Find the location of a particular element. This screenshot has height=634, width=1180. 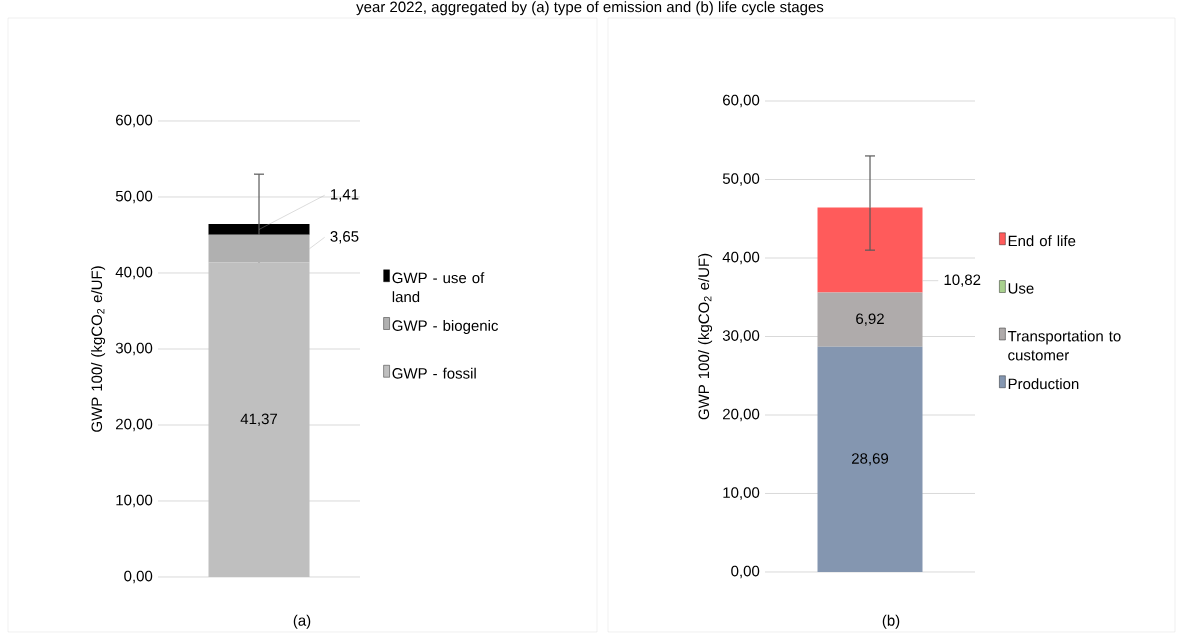

legend-label: End of life is located at coordinates (1042, 241).